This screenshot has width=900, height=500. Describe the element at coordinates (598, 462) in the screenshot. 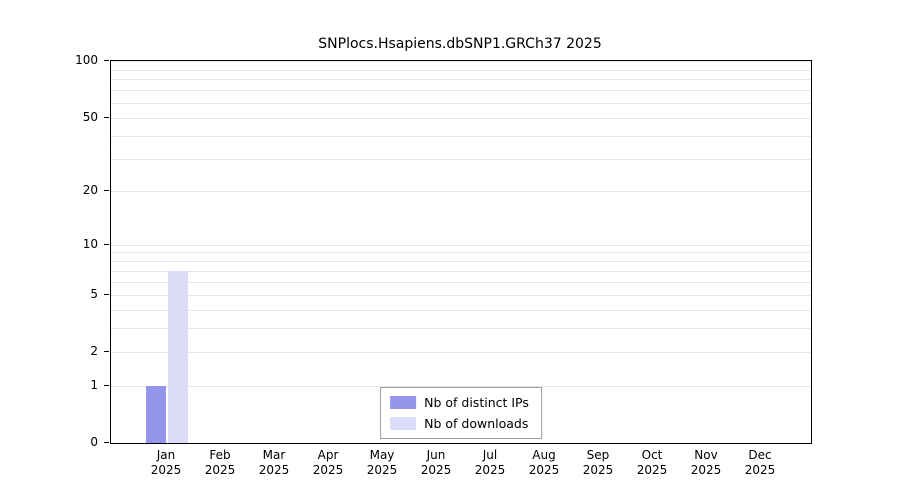

I see `x-tick-label: Sep 2025` at that location.